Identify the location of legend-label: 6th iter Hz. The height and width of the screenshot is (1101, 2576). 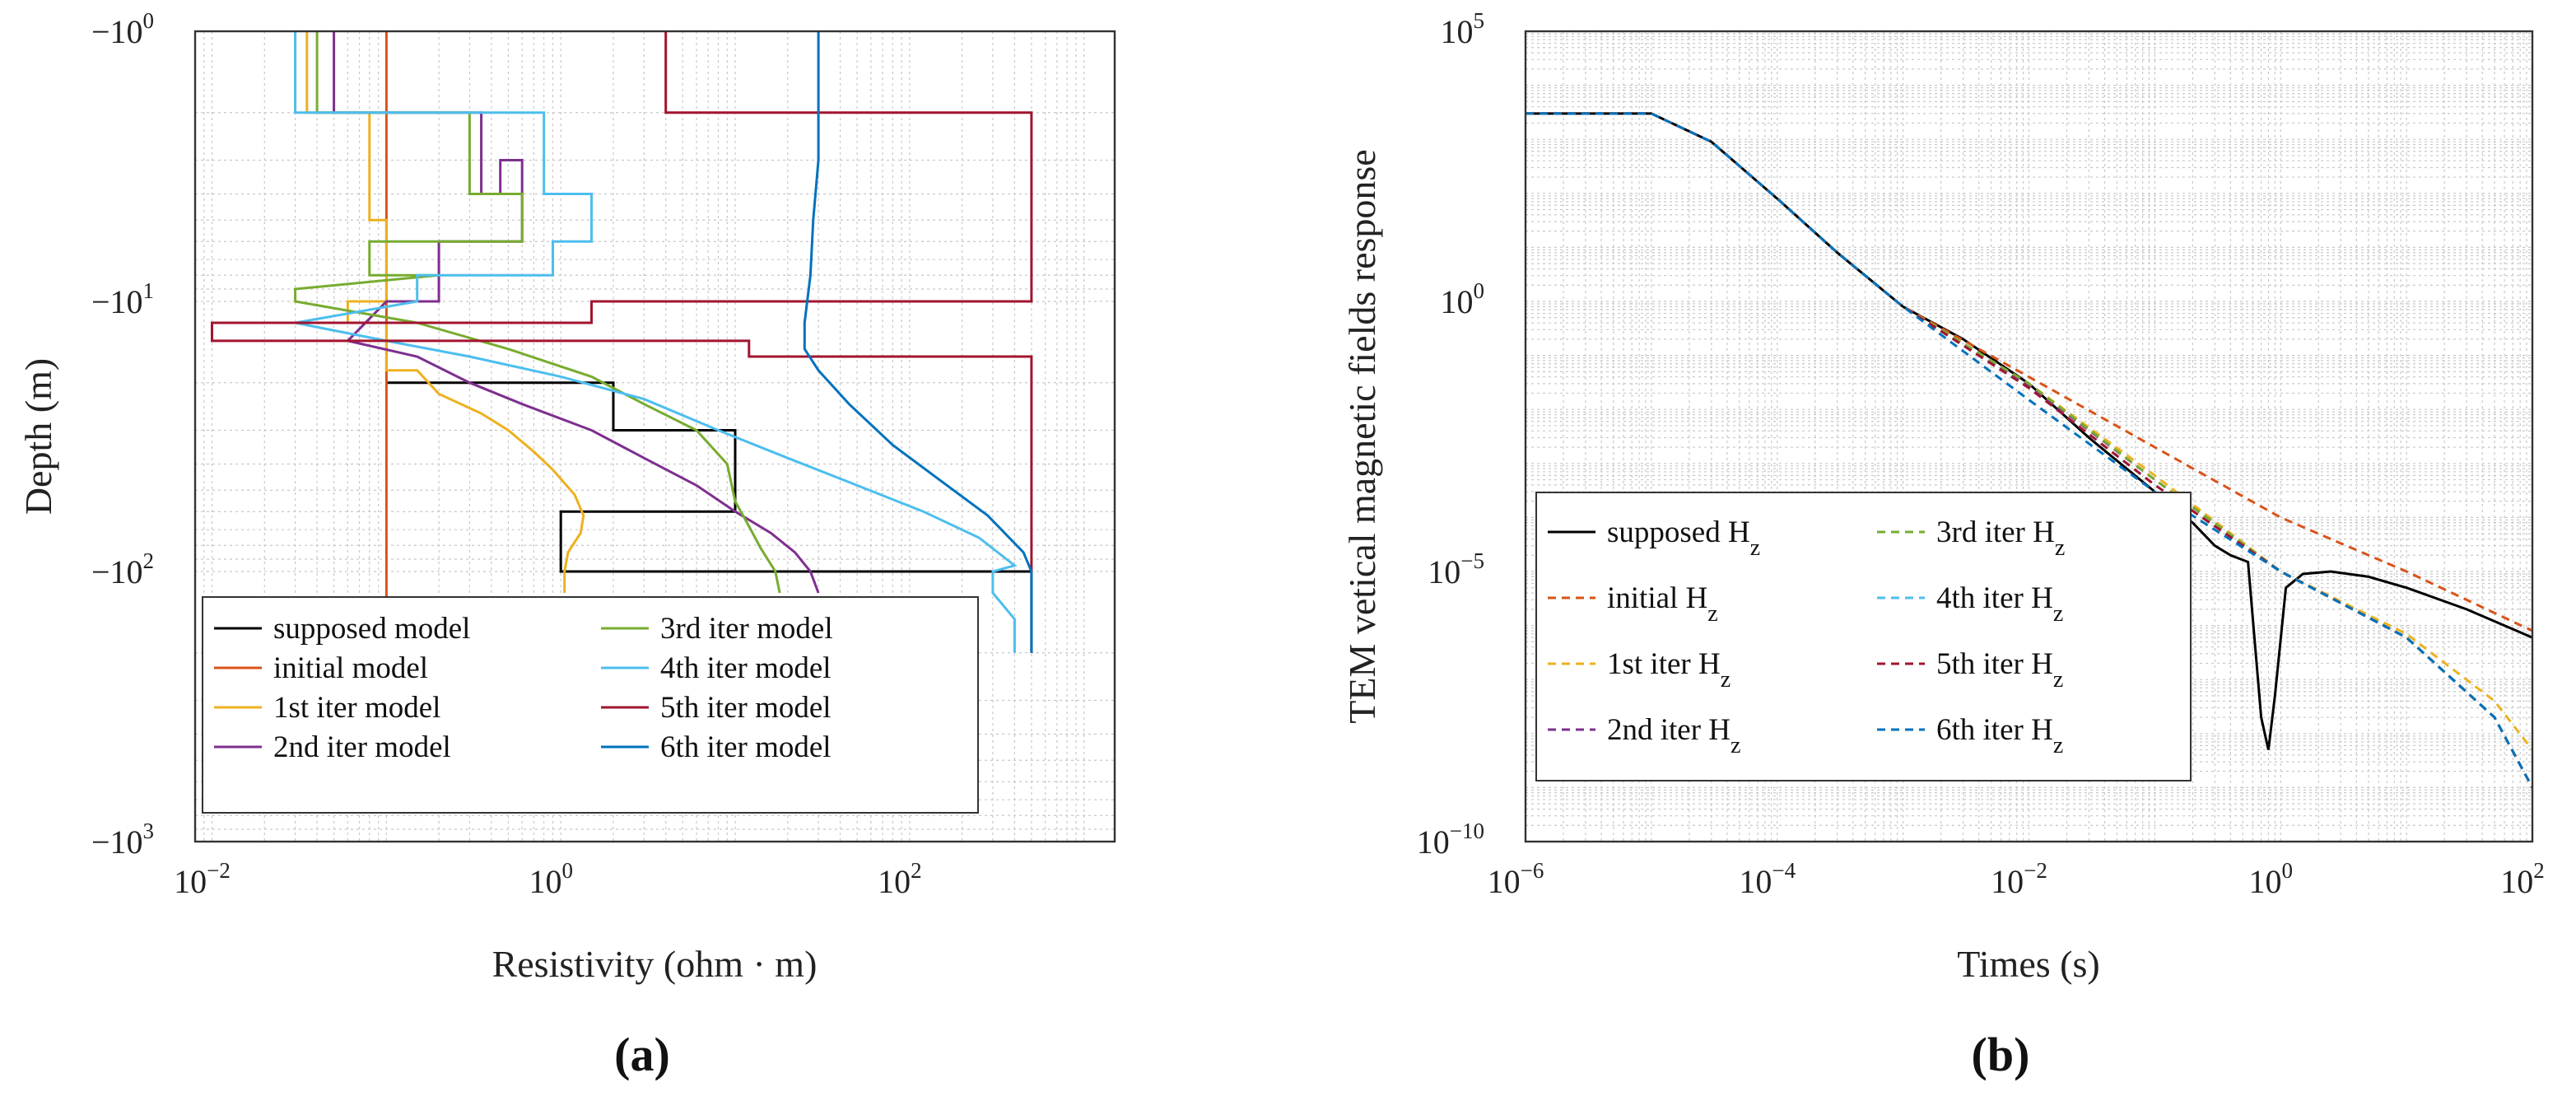
(2000, 735).